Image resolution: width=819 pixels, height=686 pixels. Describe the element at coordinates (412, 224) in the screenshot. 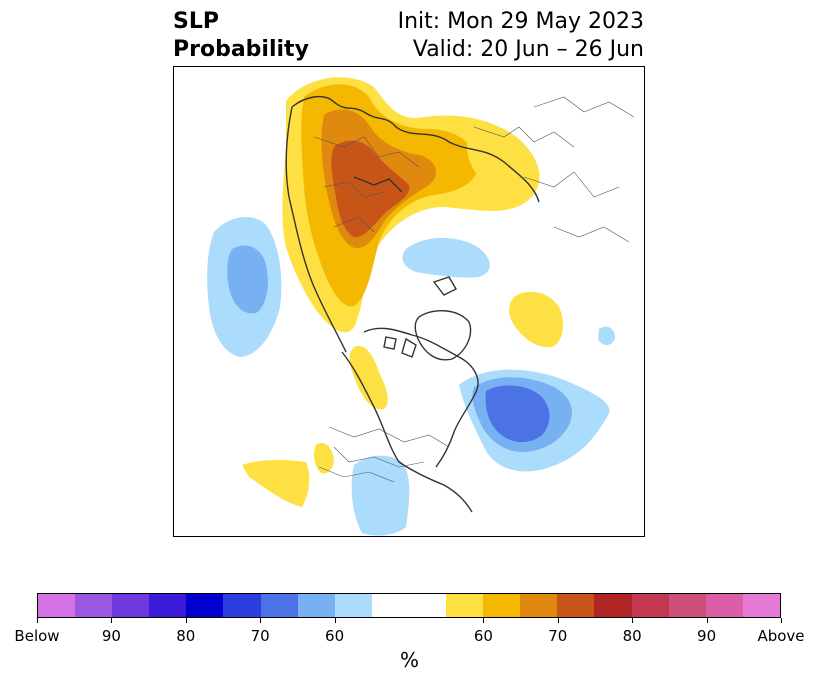

I see `coast-eurasia` at that location.